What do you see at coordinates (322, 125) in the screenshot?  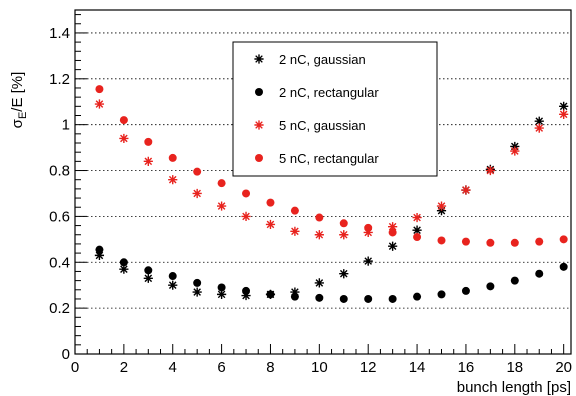 I see `legend-label: 5 nC, gaussian` at bounding box center [322, 125].